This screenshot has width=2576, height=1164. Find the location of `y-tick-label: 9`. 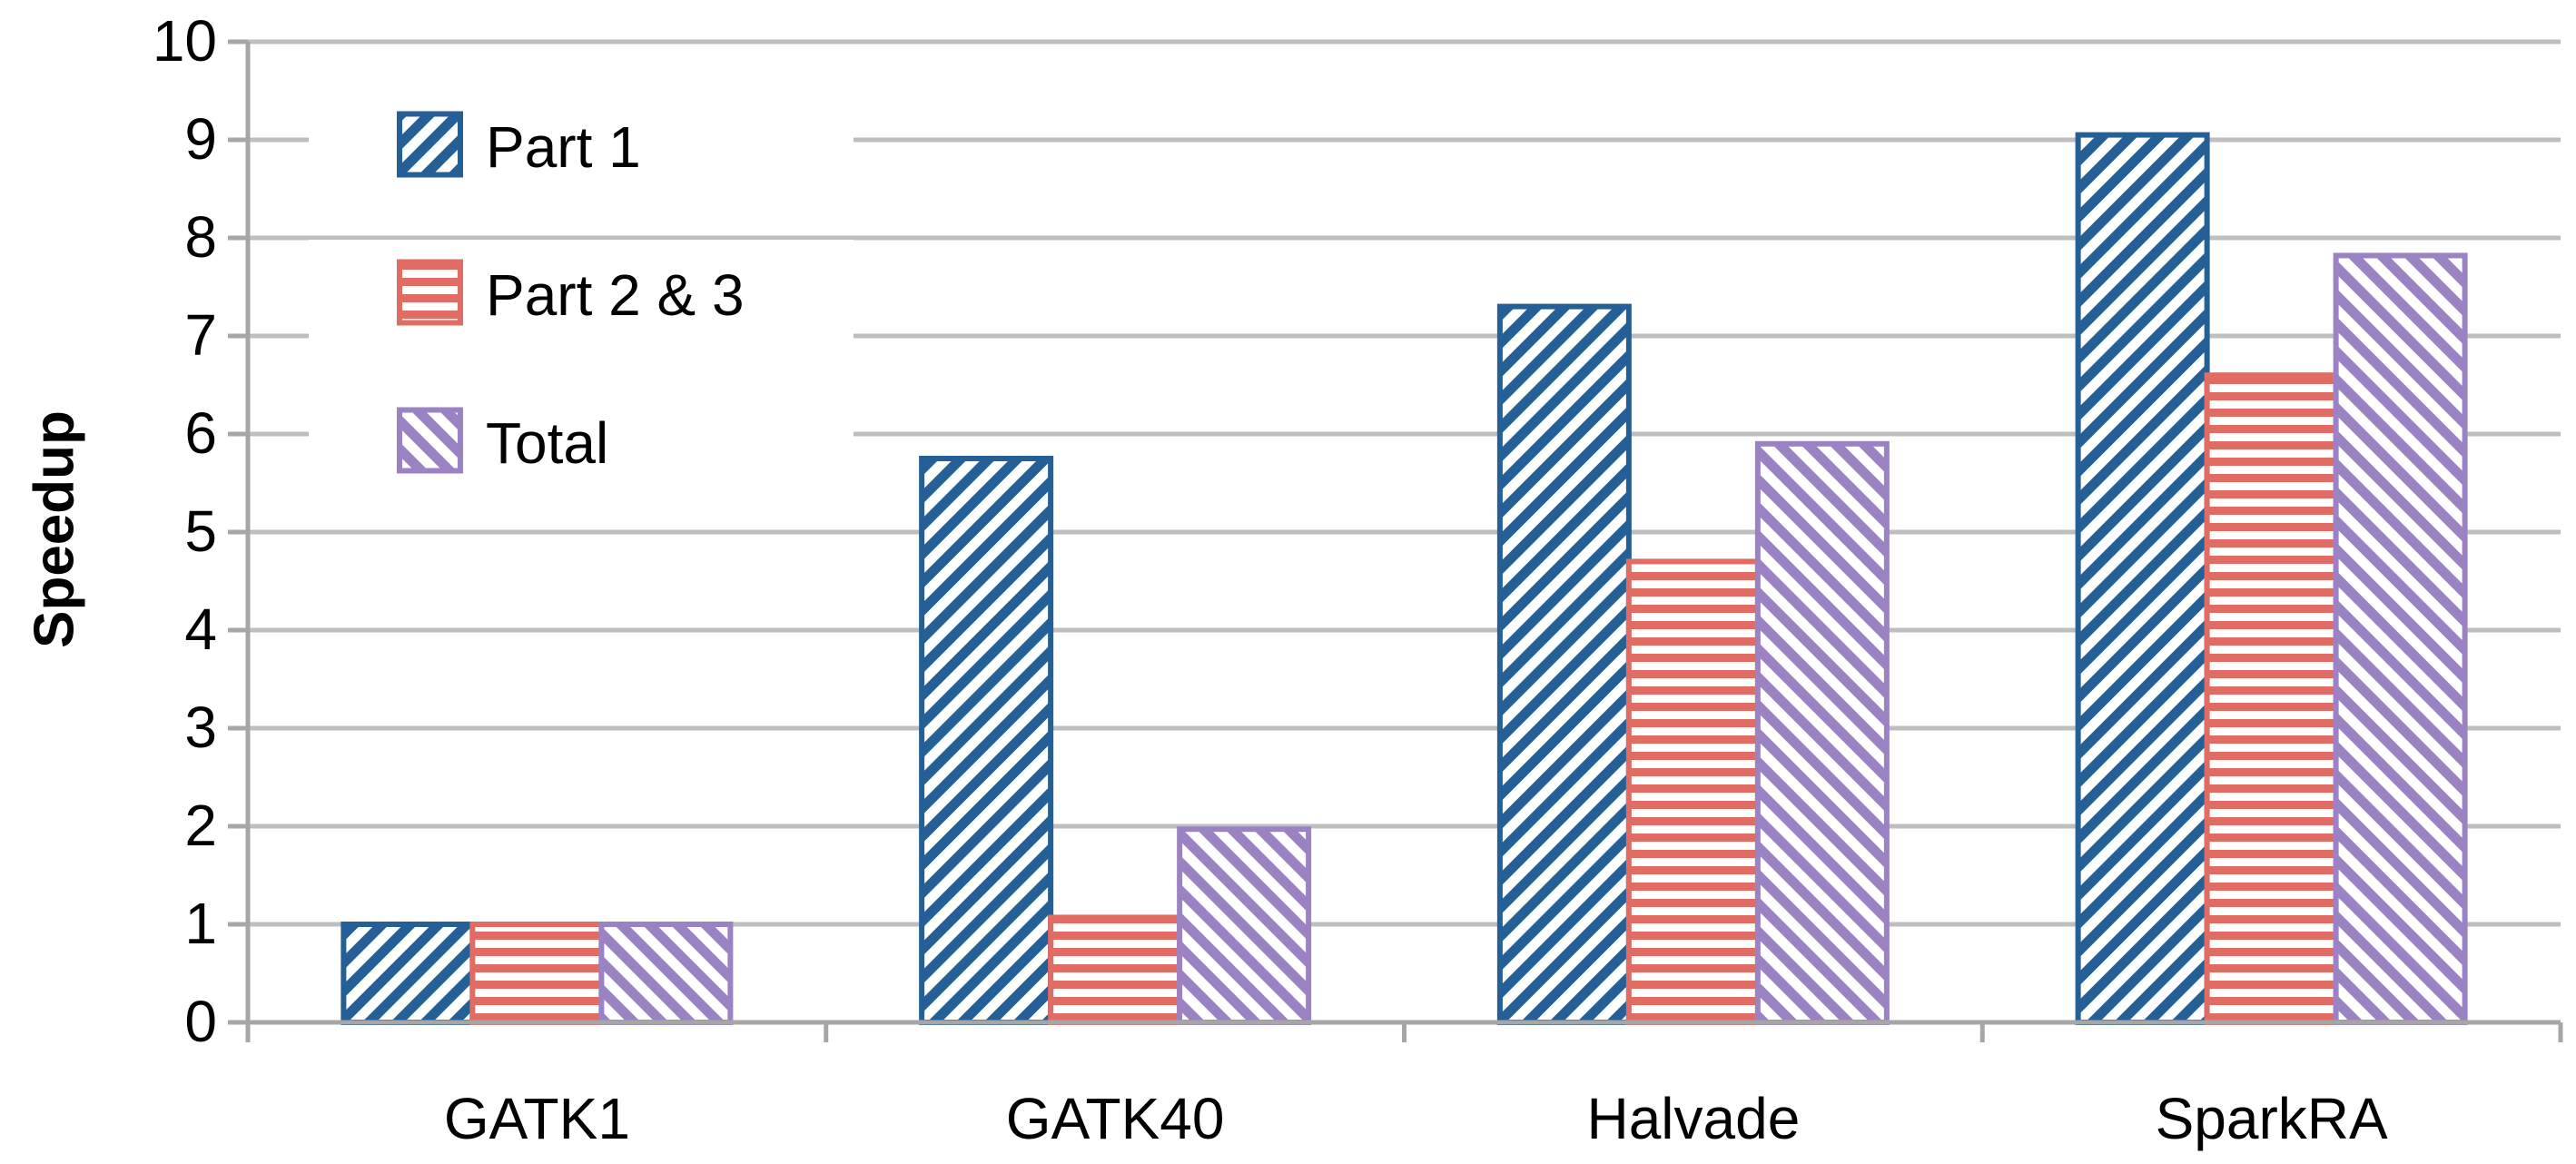

y-tick-label: 9 is located at coordinates (200, 139).